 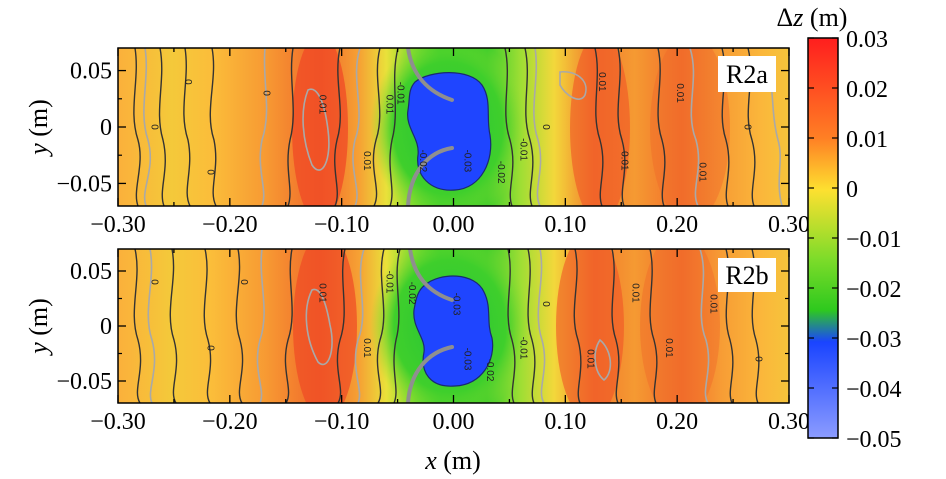 What do you see at coordinates (38, 128) in the screenshot?
I see `y-axis-title-a: y (m)` at bounding box center [38, 128].